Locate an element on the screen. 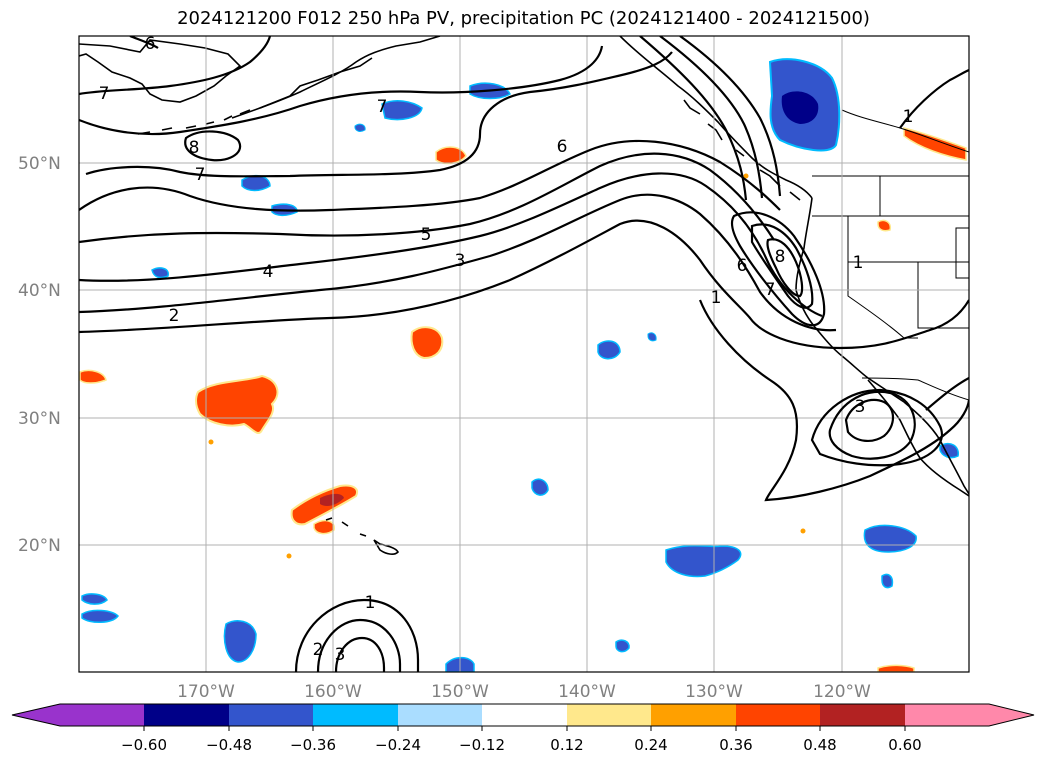 The height and width of the screenshot is (765, 1047). coastline-alaska-se is located at coordinates (716, 117).